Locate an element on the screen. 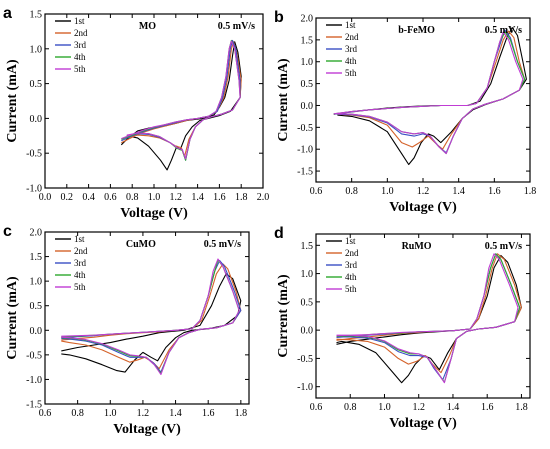 The width and height of the screenshot is (550, 449). panel-letter: c is located at coordinates (7, 231).